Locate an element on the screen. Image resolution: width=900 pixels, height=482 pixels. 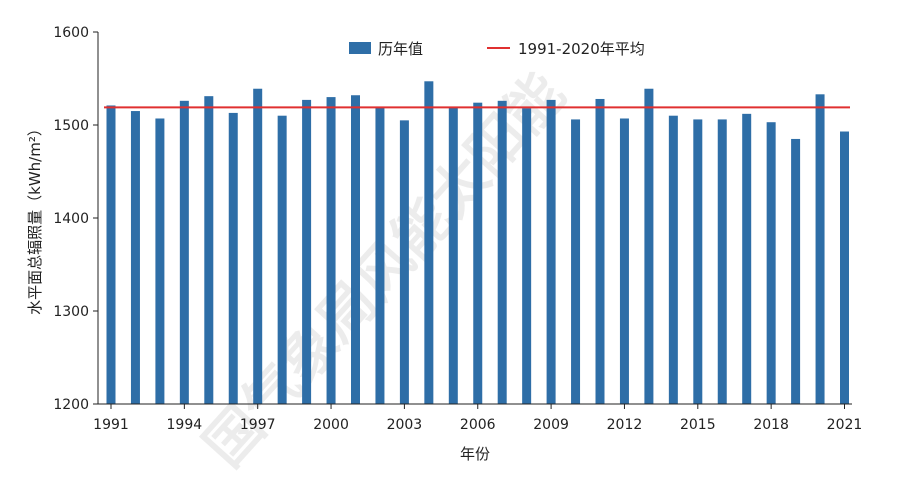
x-tick-label: 2012 is located at coordinates (625, 425).